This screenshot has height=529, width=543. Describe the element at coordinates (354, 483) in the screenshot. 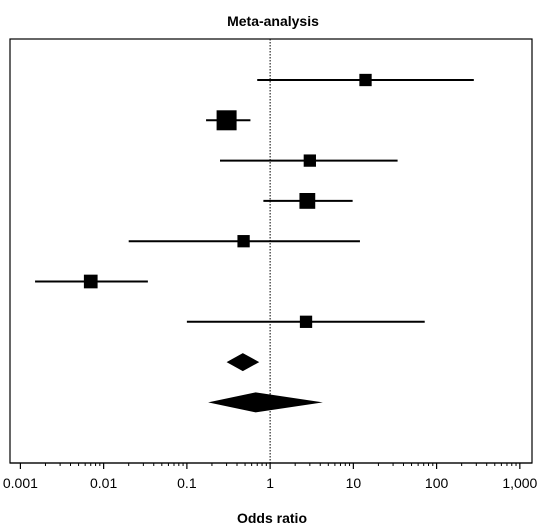

I see `x-tick-label: 10` at that location.